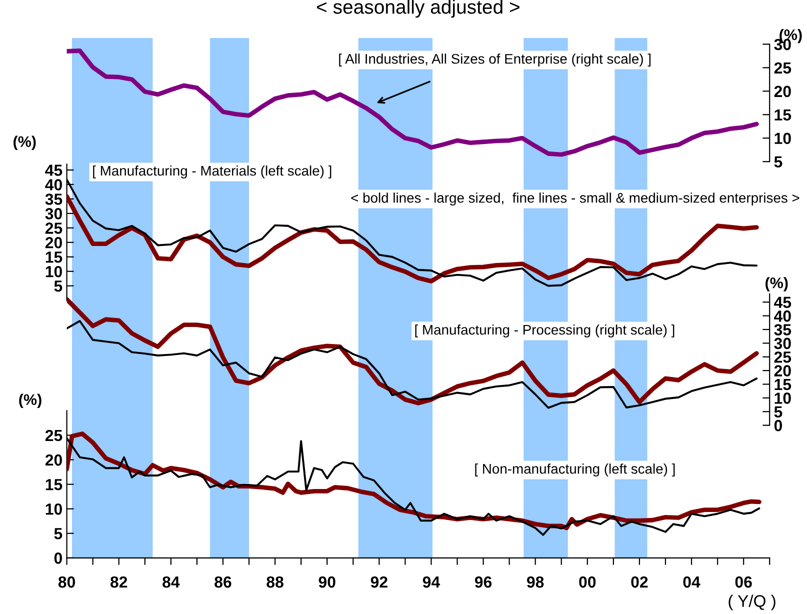  Describe the element at coordinates (212, 171) in the screenshot. I see `annotation: [ Manufacturing - Materials (left scale) ]` at that location.